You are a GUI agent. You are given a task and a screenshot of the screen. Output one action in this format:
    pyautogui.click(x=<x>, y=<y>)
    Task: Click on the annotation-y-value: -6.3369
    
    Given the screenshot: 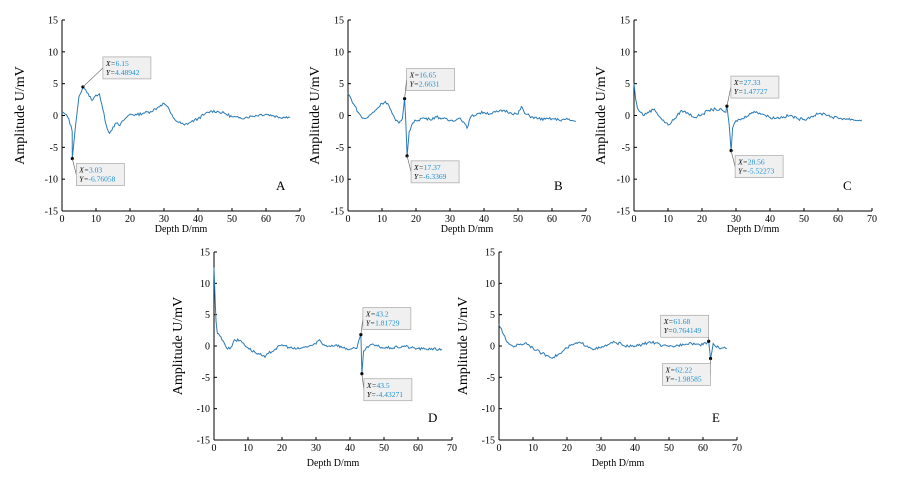 What is the action you would take?
    pyautogui.click(x=434, y=176)
    